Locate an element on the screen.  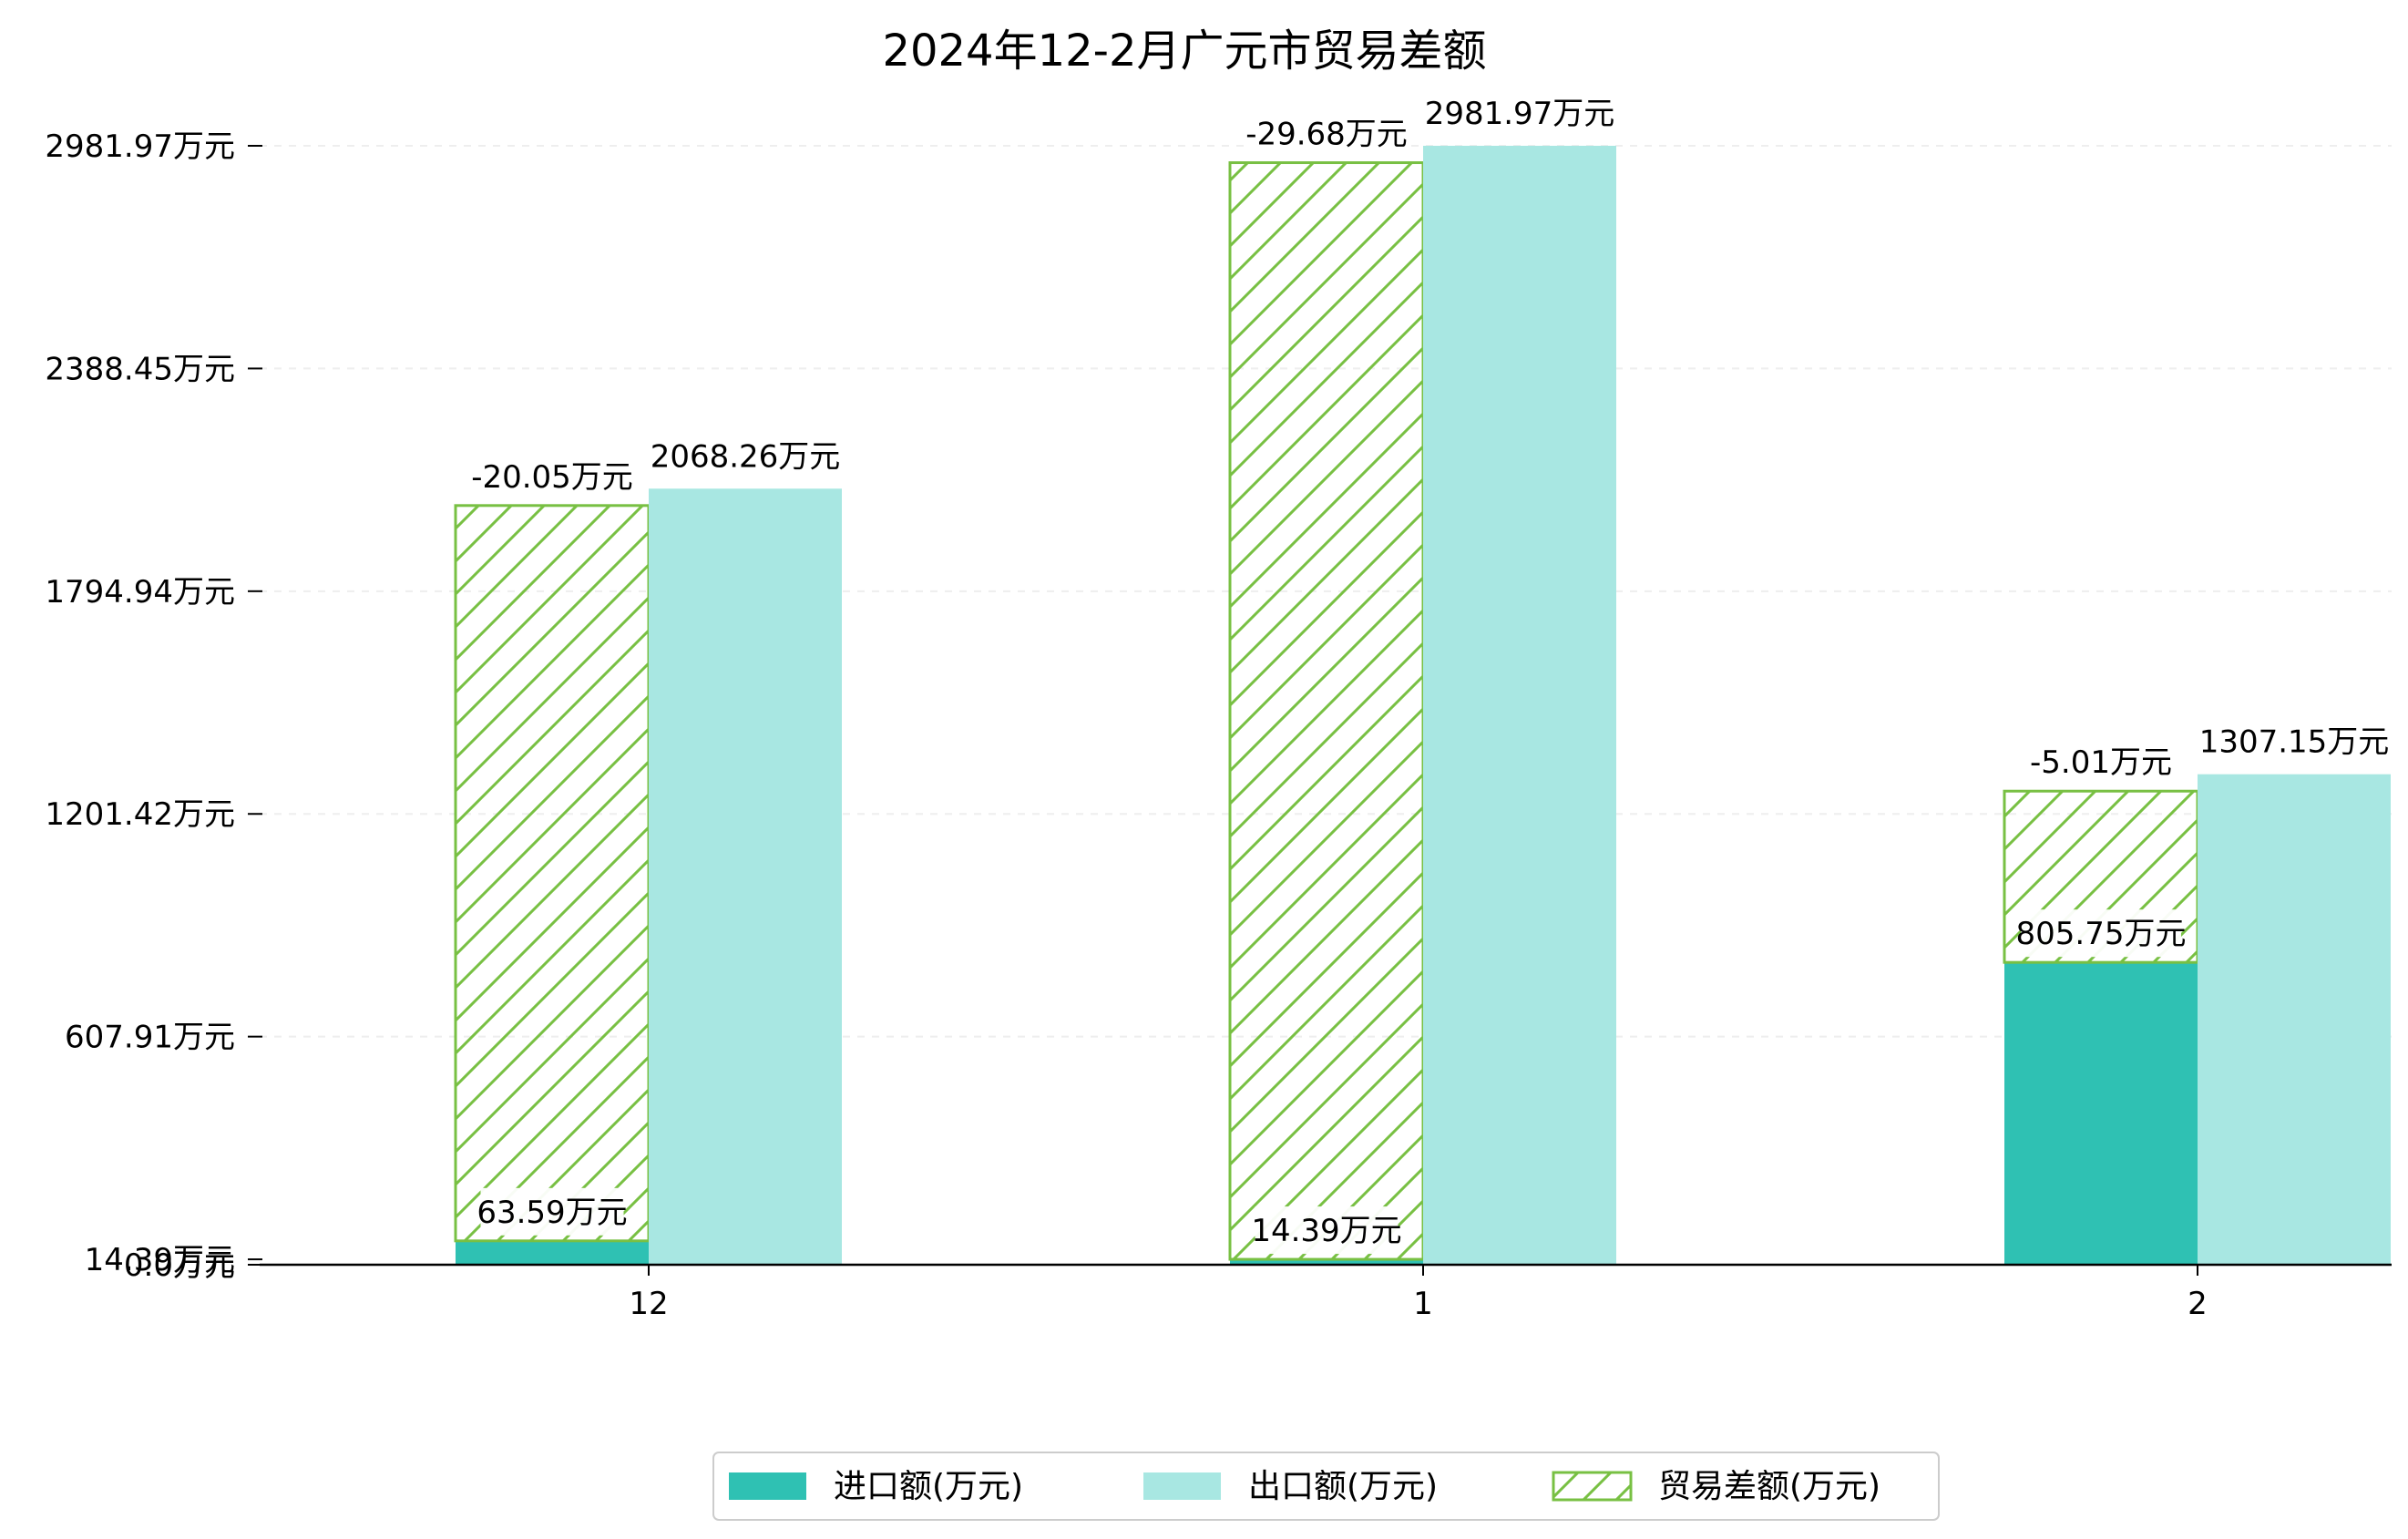
import-value-label-group: 14.39万元 is located at coordinates (1327, 1230).